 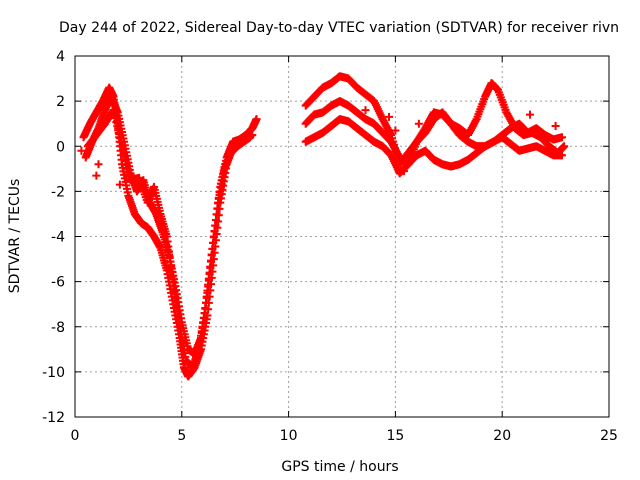 What do you see at coordinates (15, 236) in the screenshot?
I see `y-axis-label: SDTVAR / TECUs` at bounding box center [15, 236].